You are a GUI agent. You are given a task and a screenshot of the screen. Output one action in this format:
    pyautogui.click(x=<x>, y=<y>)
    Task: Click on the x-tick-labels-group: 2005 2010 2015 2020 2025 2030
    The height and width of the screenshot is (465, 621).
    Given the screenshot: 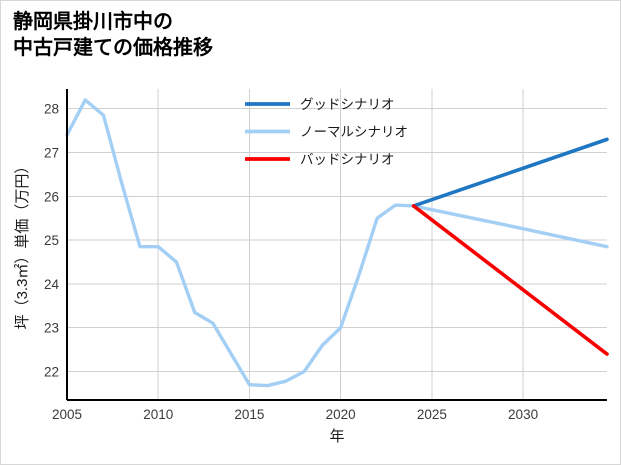 What is the action you would take?
    pyautogui.click(x=295, y=414)
    